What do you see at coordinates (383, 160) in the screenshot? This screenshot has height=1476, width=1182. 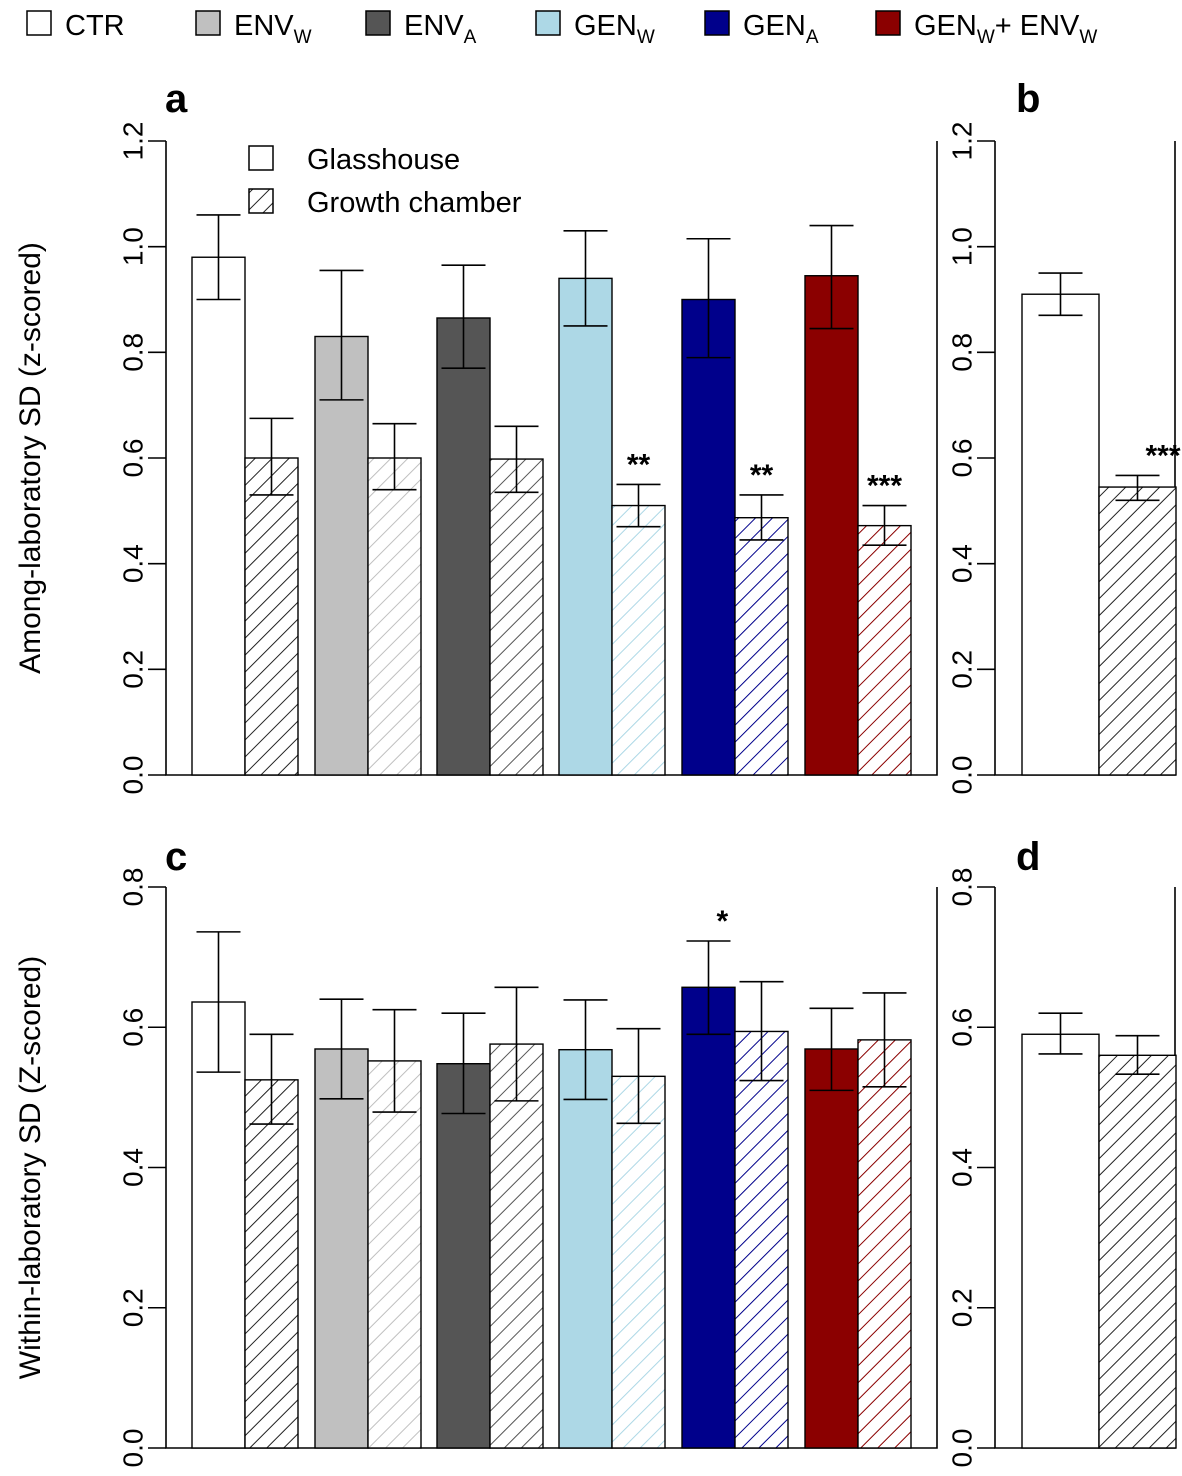 I see `setting-label: Glasshouse` at bounding box center [383, 160].